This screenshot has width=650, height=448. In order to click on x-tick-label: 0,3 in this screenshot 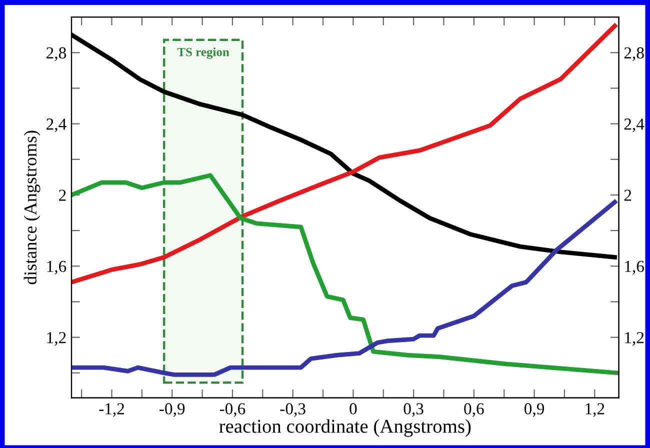, I will do `click(414, 410)`.